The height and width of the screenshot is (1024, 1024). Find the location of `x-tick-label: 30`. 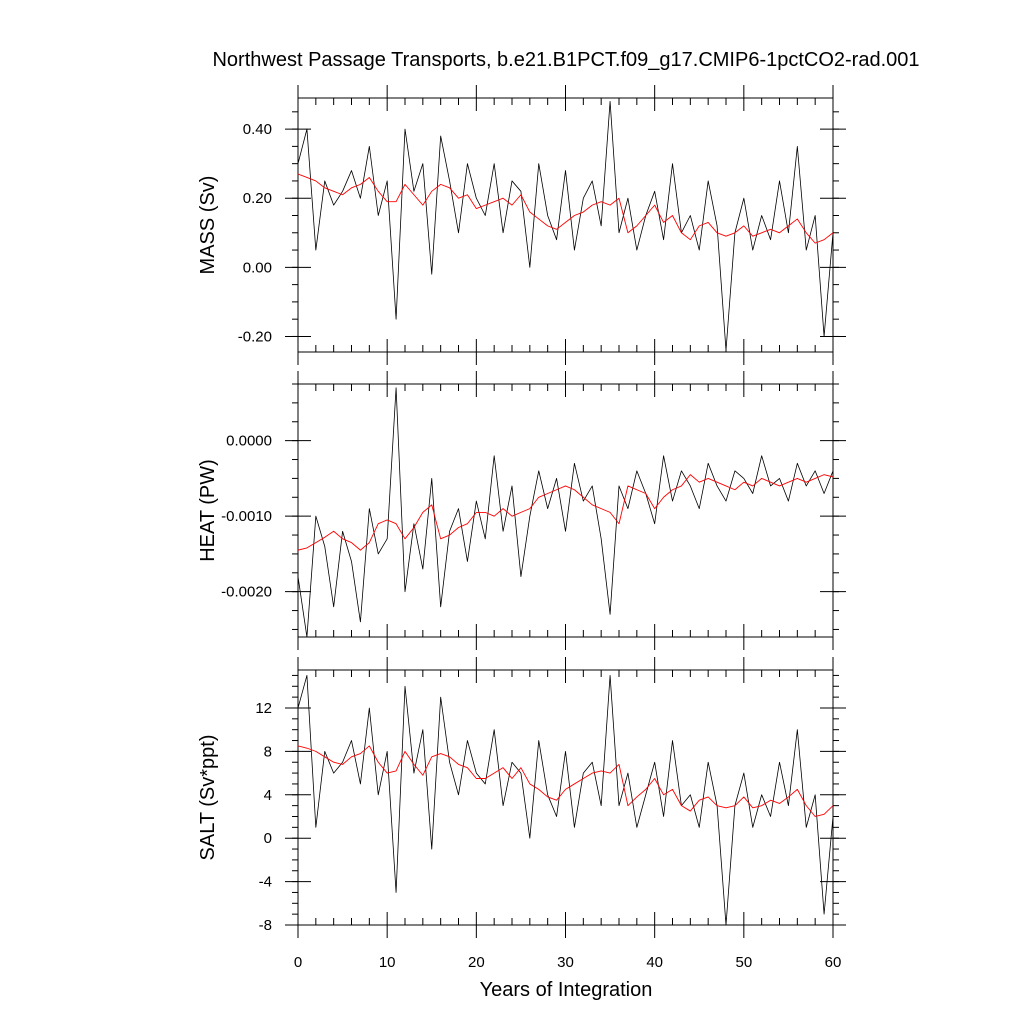

x-tick-label: 30 is located at coordinates (565, 962).